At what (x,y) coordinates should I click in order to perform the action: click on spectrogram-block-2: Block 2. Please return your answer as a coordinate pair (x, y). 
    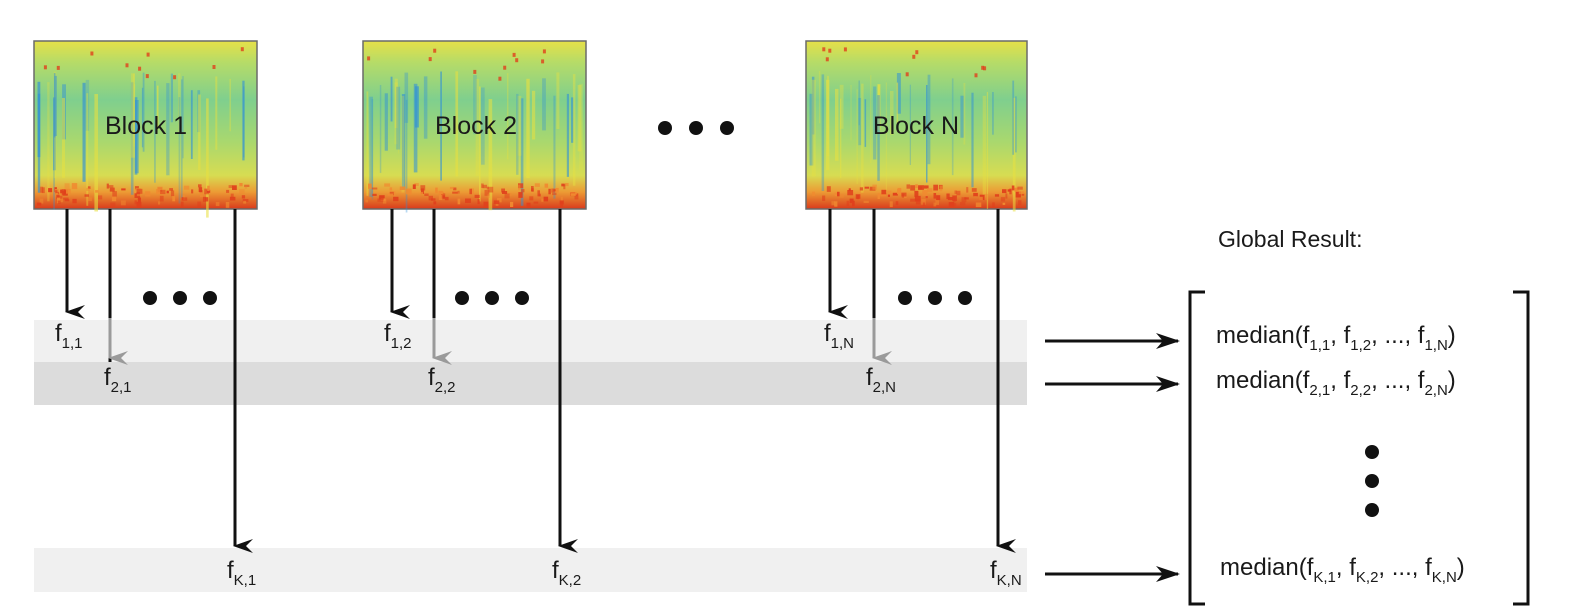
    Looking at the image, I should click on (474, 126).